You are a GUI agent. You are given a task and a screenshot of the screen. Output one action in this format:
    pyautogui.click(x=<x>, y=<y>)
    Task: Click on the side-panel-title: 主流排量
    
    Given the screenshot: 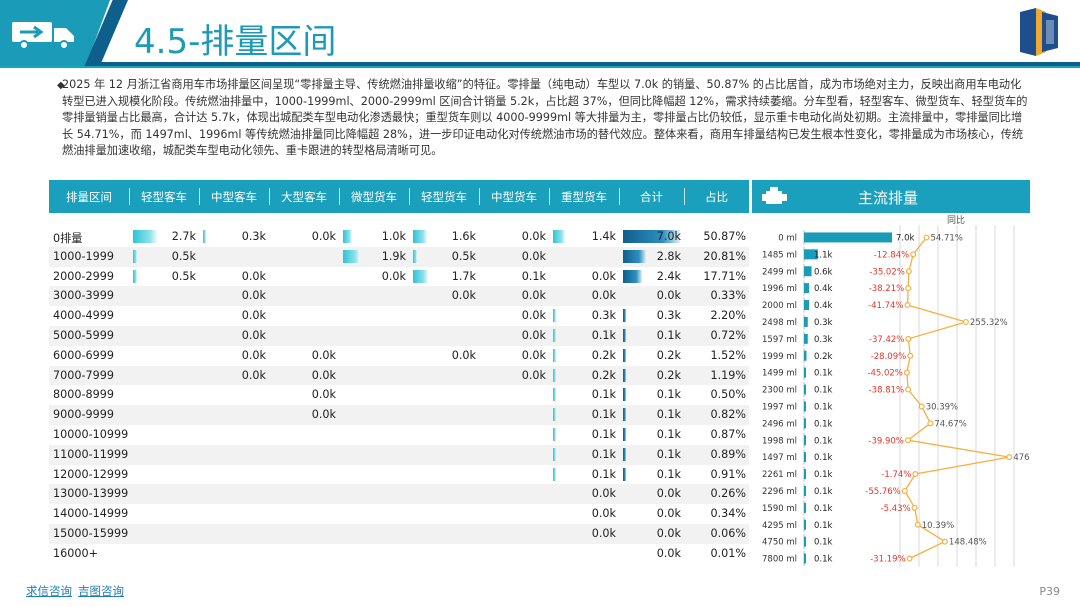 What is the action you would take?
    pyautogui.click(x=888, y=198)
    